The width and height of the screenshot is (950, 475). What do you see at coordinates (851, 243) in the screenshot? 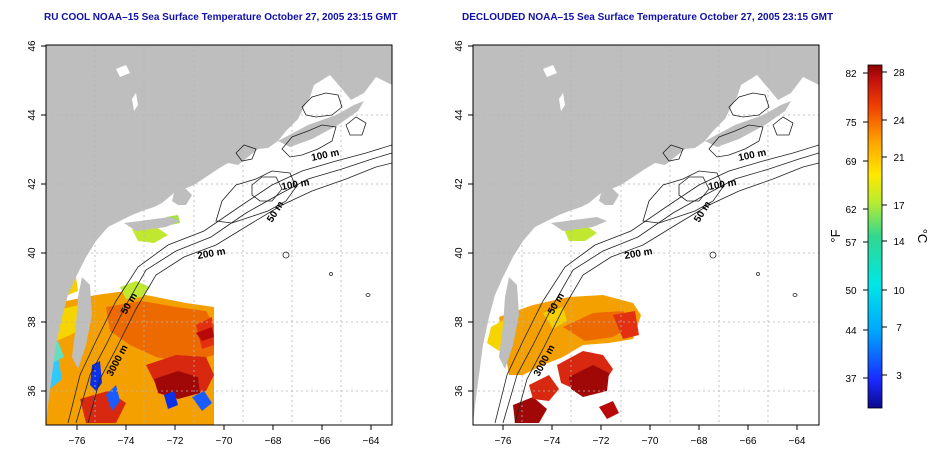
I see `fahrenheit-tick: 57` at bounding box center [851, 243].